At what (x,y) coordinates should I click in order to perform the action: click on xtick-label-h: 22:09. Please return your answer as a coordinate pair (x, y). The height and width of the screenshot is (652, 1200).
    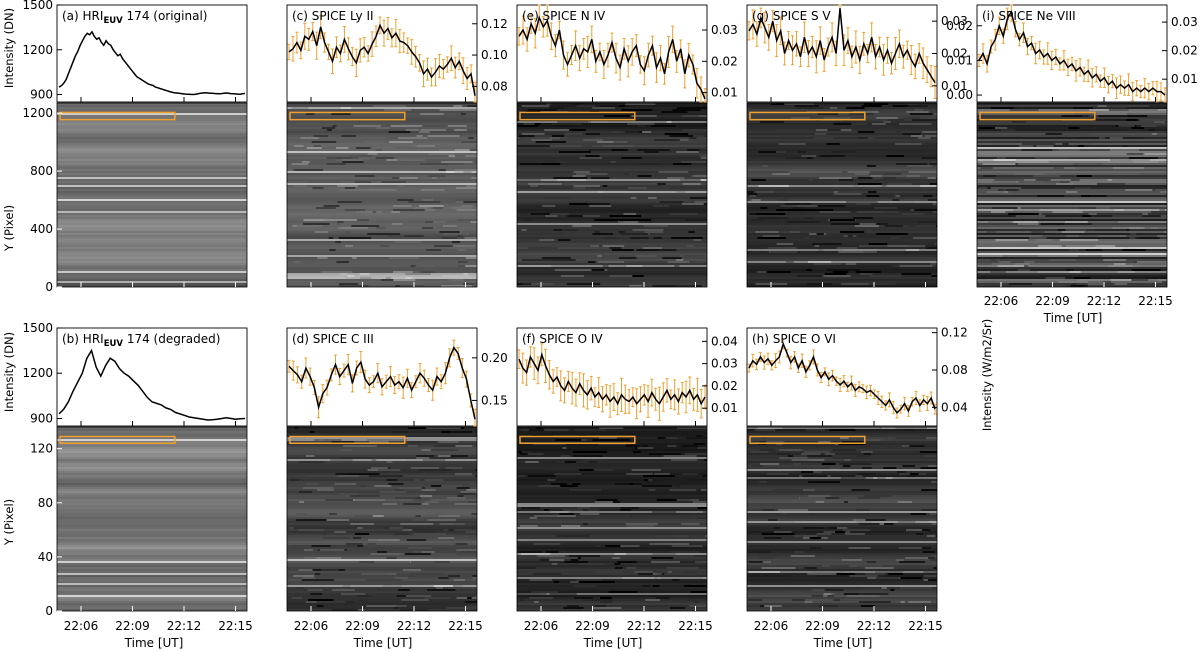
    Looking at the image, I should click on (822, 626).